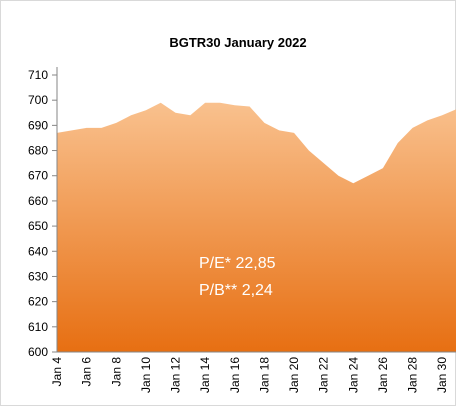 This screenshot has width=456, height=406. What do you see at coordinates (38, 75) in the screenshot?
I see `y-tick-label: 710` at bounding box center [38, 75].